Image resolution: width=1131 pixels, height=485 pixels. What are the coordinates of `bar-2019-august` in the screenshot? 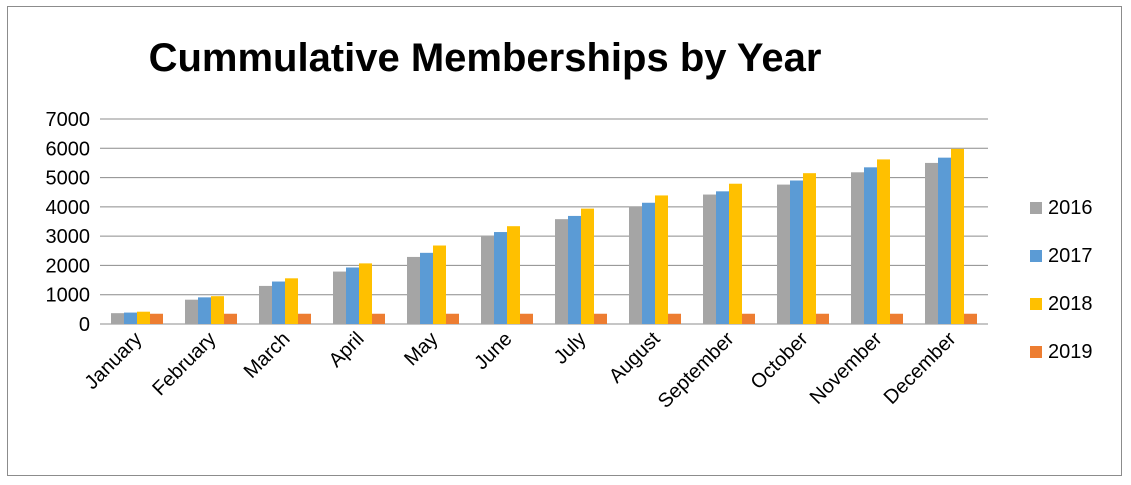 It's located at (674, 318).